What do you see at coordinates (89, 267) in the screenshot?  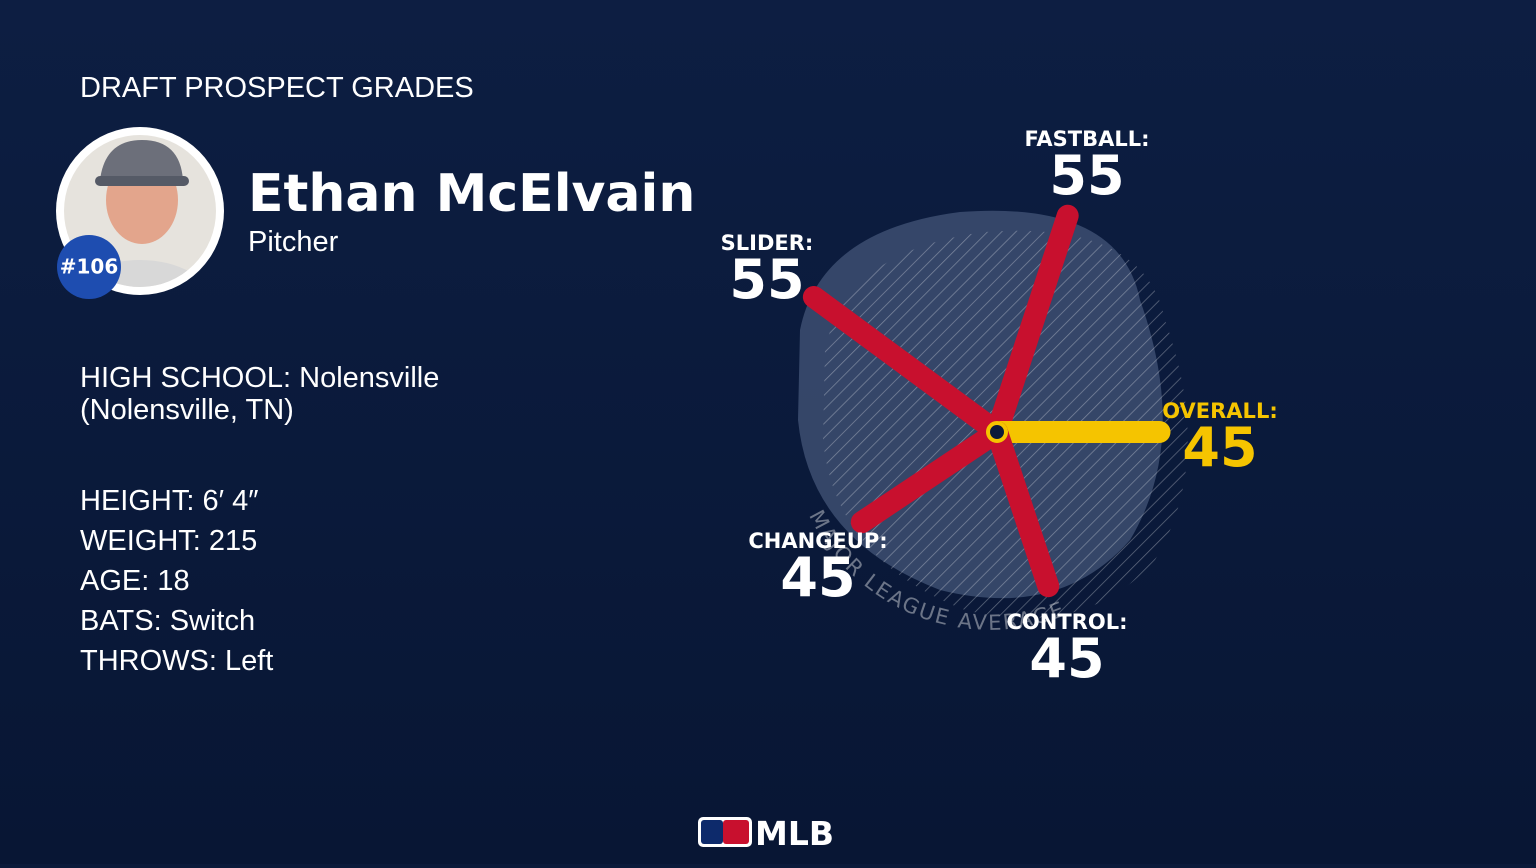 I see `rank-badge: #106` at bounding box center [89, 267].